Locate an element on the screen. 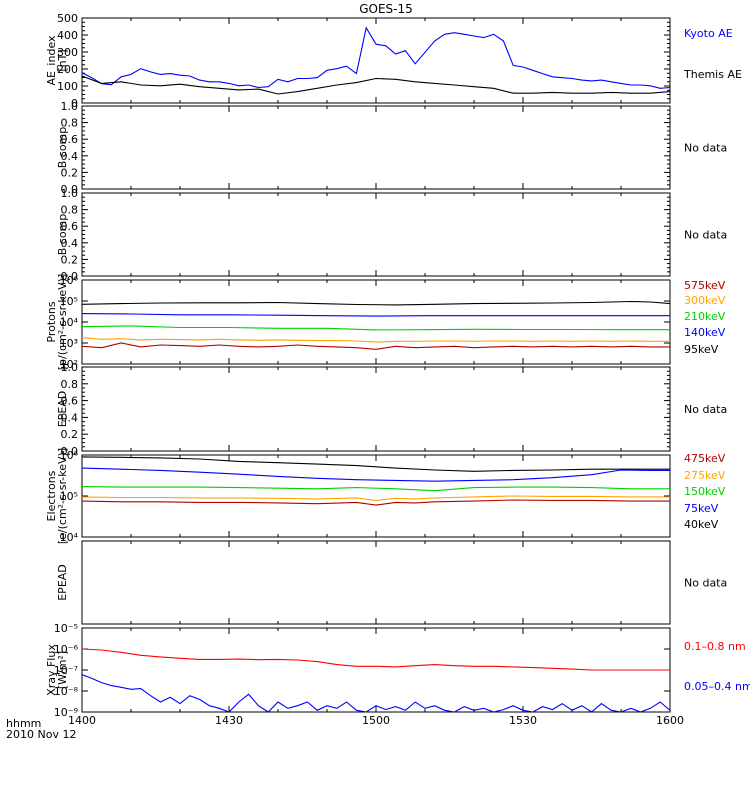 The height and width of the screenshot is (800, 750). y-tick-label: 10² is located at coordinates (69, 364).